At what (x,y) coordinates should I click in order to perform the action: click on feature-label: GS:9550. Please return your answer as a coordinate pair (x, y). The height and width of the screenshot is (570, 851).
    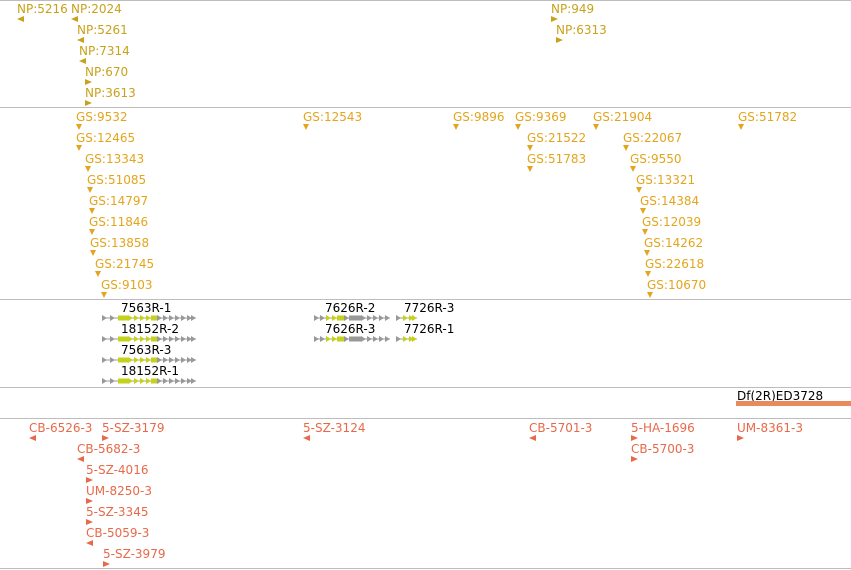
    Looking at the image, I should click on (656, 159).